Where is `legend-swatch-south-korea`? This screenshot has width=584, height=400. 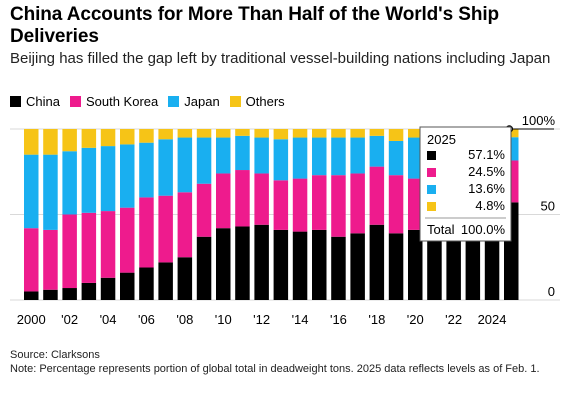 legend-swatch-south-korea is located at coordinates (75, 101).